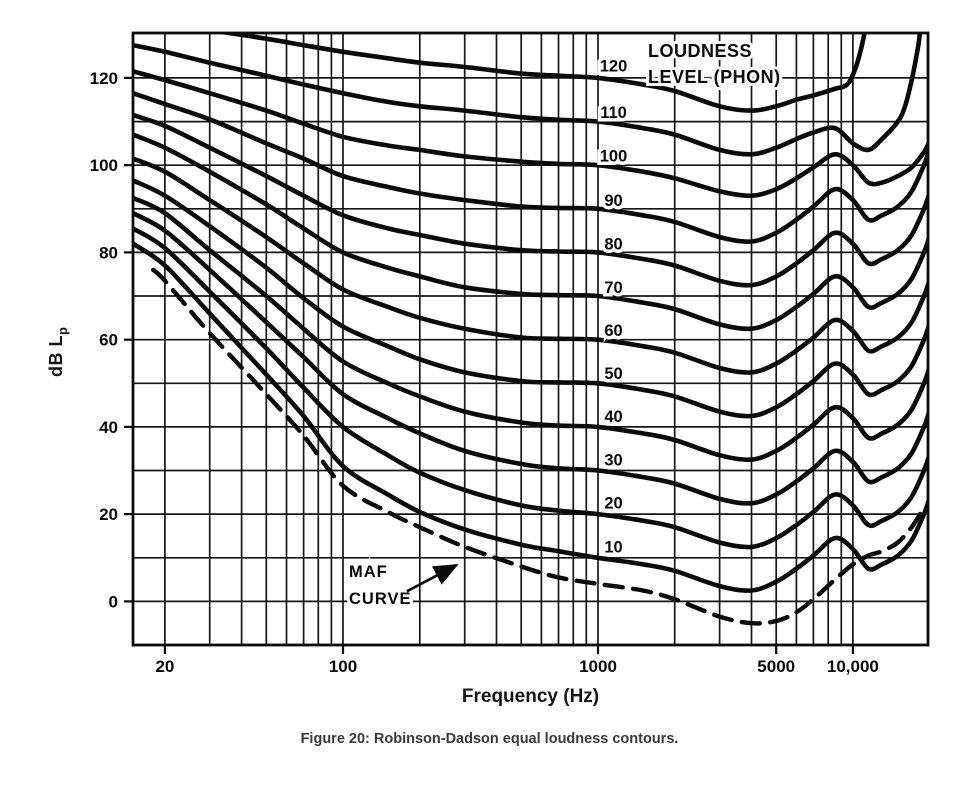 This screenshot has width=979, height=793. Describe the element at coordinates (104, 78) in the screenshot. I see `y-tick-label-120: 120` at that location.